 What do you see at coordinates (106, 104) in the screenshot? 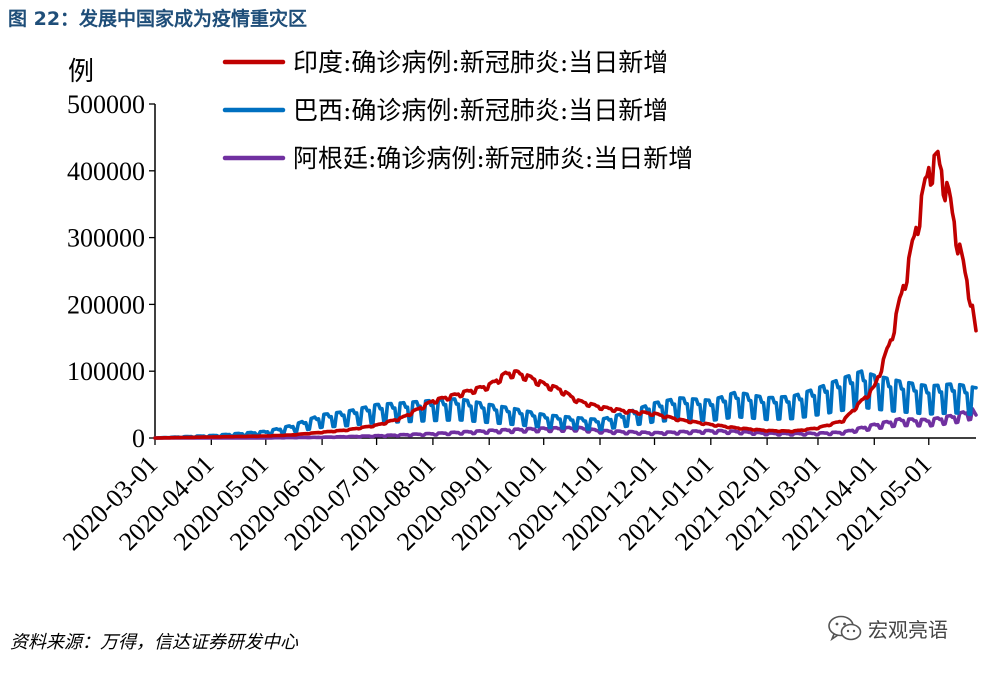
I see `y-tick-label: 500000` at bounding box center [106, 104].